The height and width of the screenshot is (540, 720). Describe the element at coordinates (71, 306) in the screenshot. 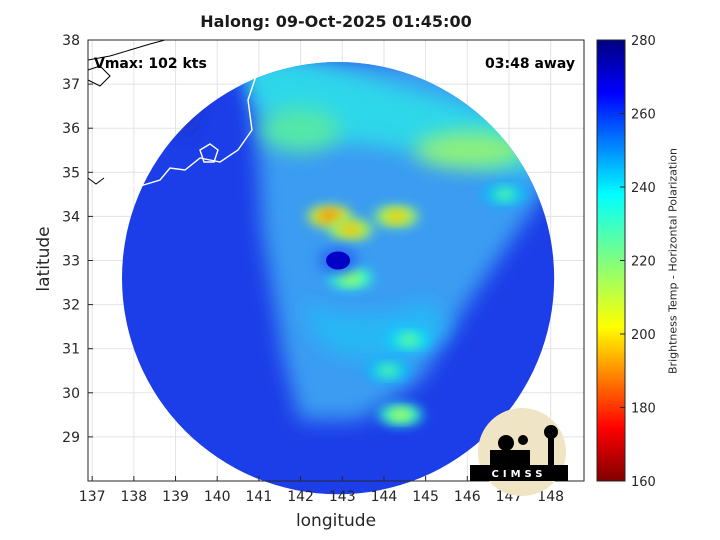

I see `y-tick-label: 32` at that location.